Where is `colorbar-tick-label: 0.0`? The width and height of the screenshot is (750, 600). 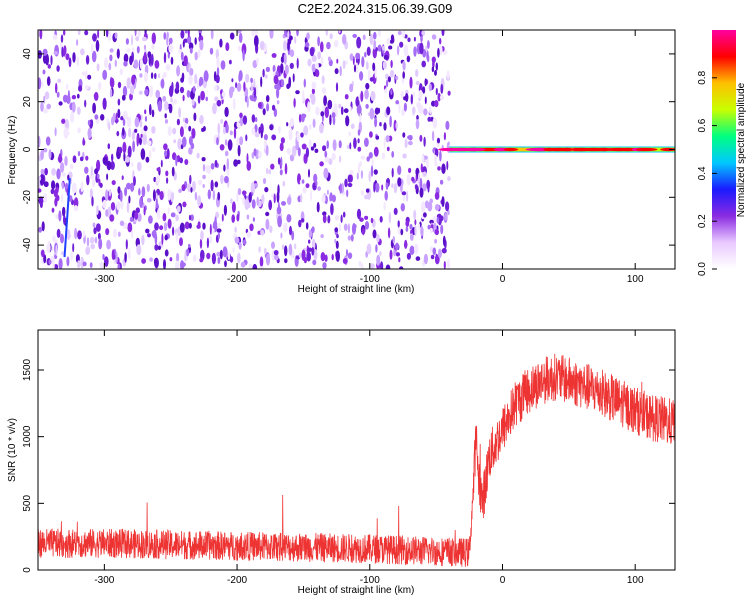
colorbar-tick-label: 0.0 is located at coordinates (702, 269).